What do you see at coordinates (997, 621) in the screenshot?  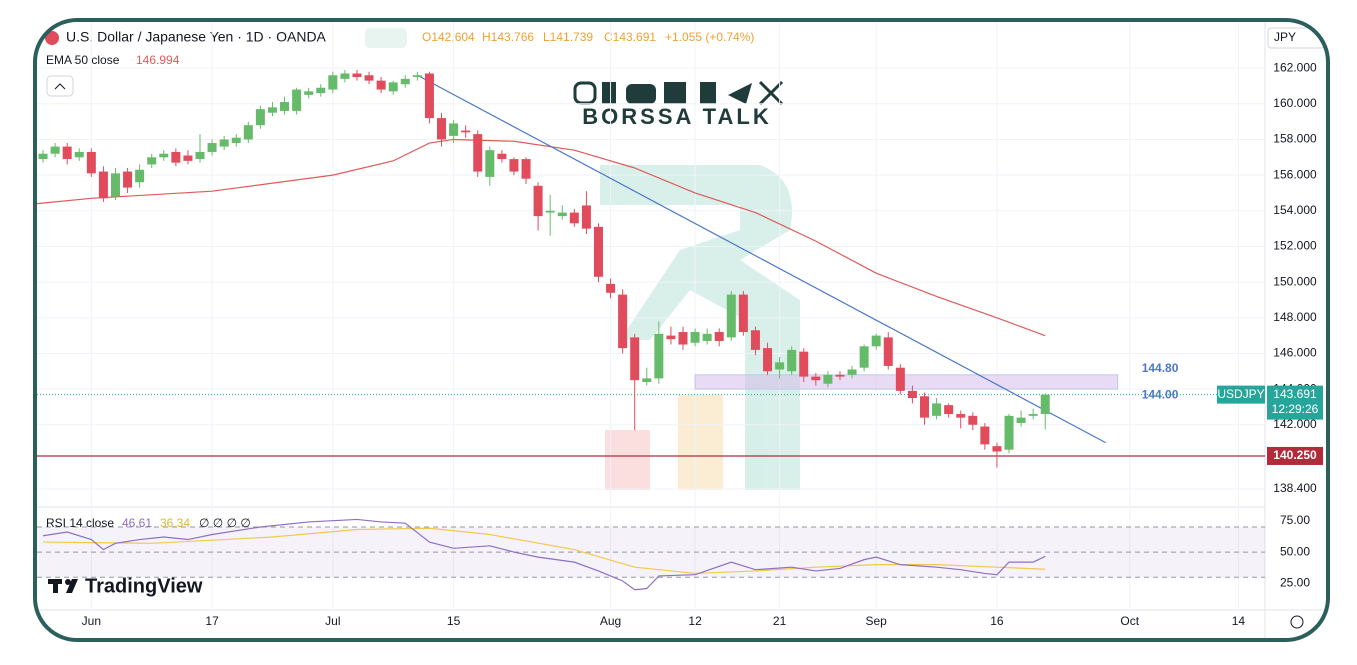 I see `x-tick-label: 16` at bounding box center [997, 621].